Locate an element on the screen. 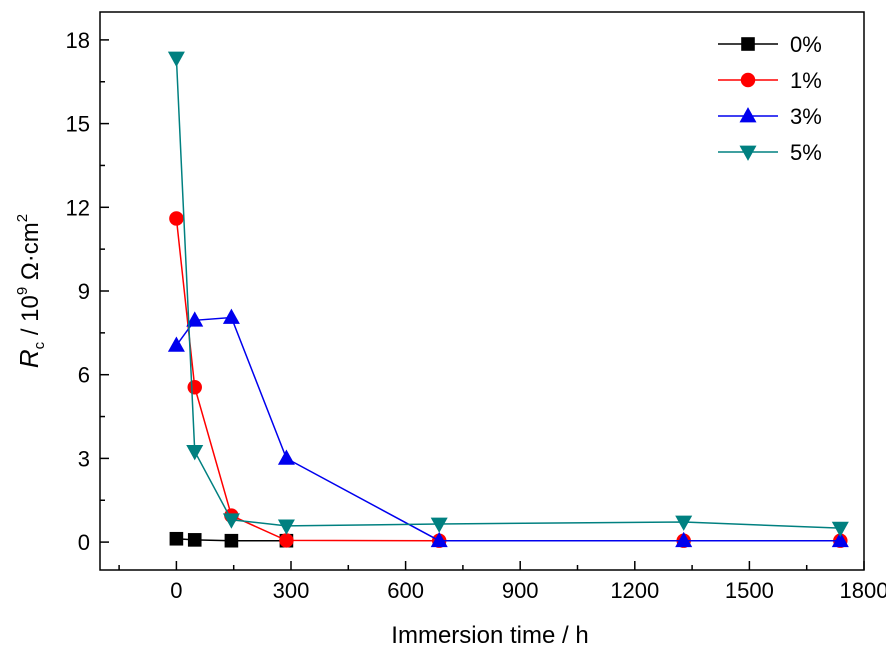  y-axis-title-prefix: / 10 is located at coordinates (30, 318).